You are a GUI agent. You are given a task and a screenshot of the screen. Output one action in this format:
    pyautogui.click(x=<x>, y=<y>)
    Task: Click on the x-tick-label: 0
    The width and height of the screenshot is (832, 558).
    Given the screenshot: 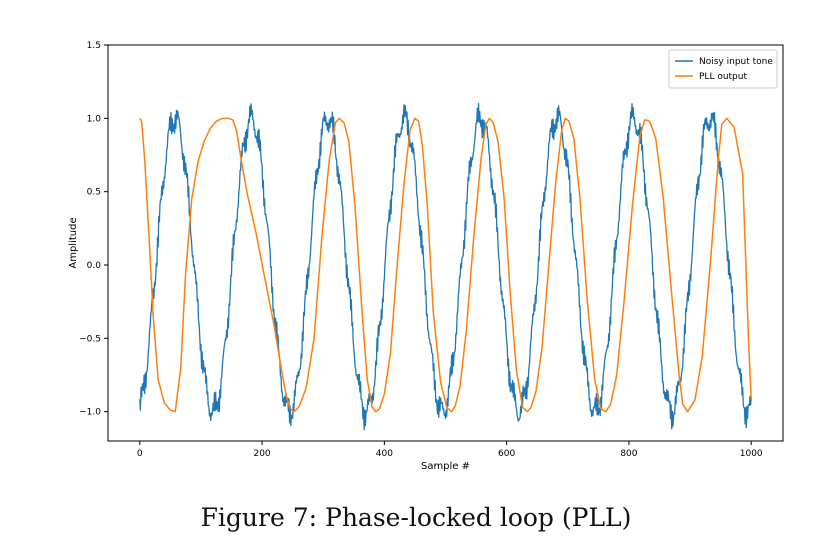 What is the action you would take?
    pyautogui.click(x=140, y=454)
    